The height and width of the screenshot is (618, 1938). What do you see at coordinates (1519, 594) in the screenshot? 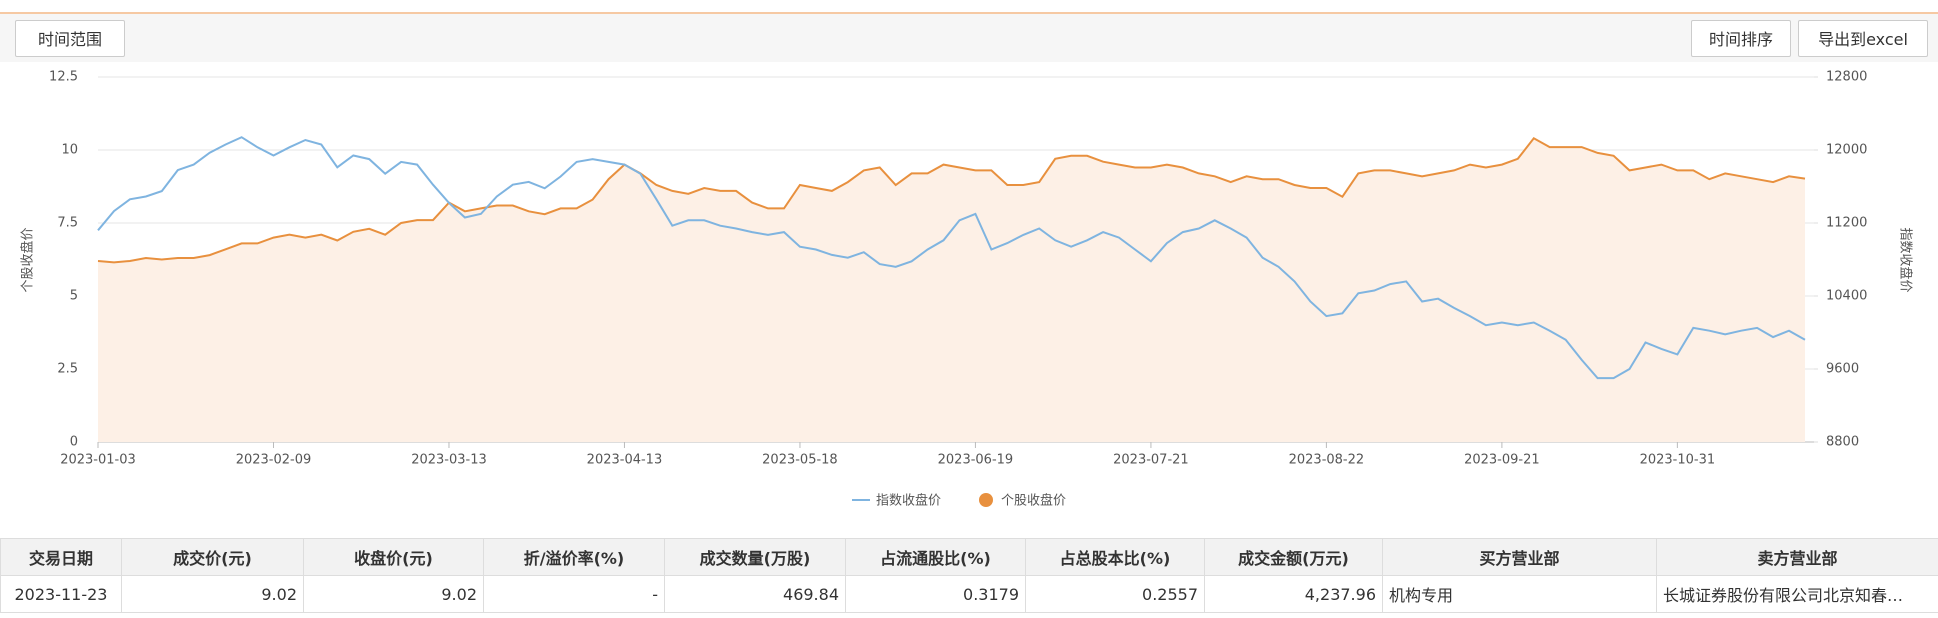
I see `cell: 机构专用` at bounding box center [1519, 594].